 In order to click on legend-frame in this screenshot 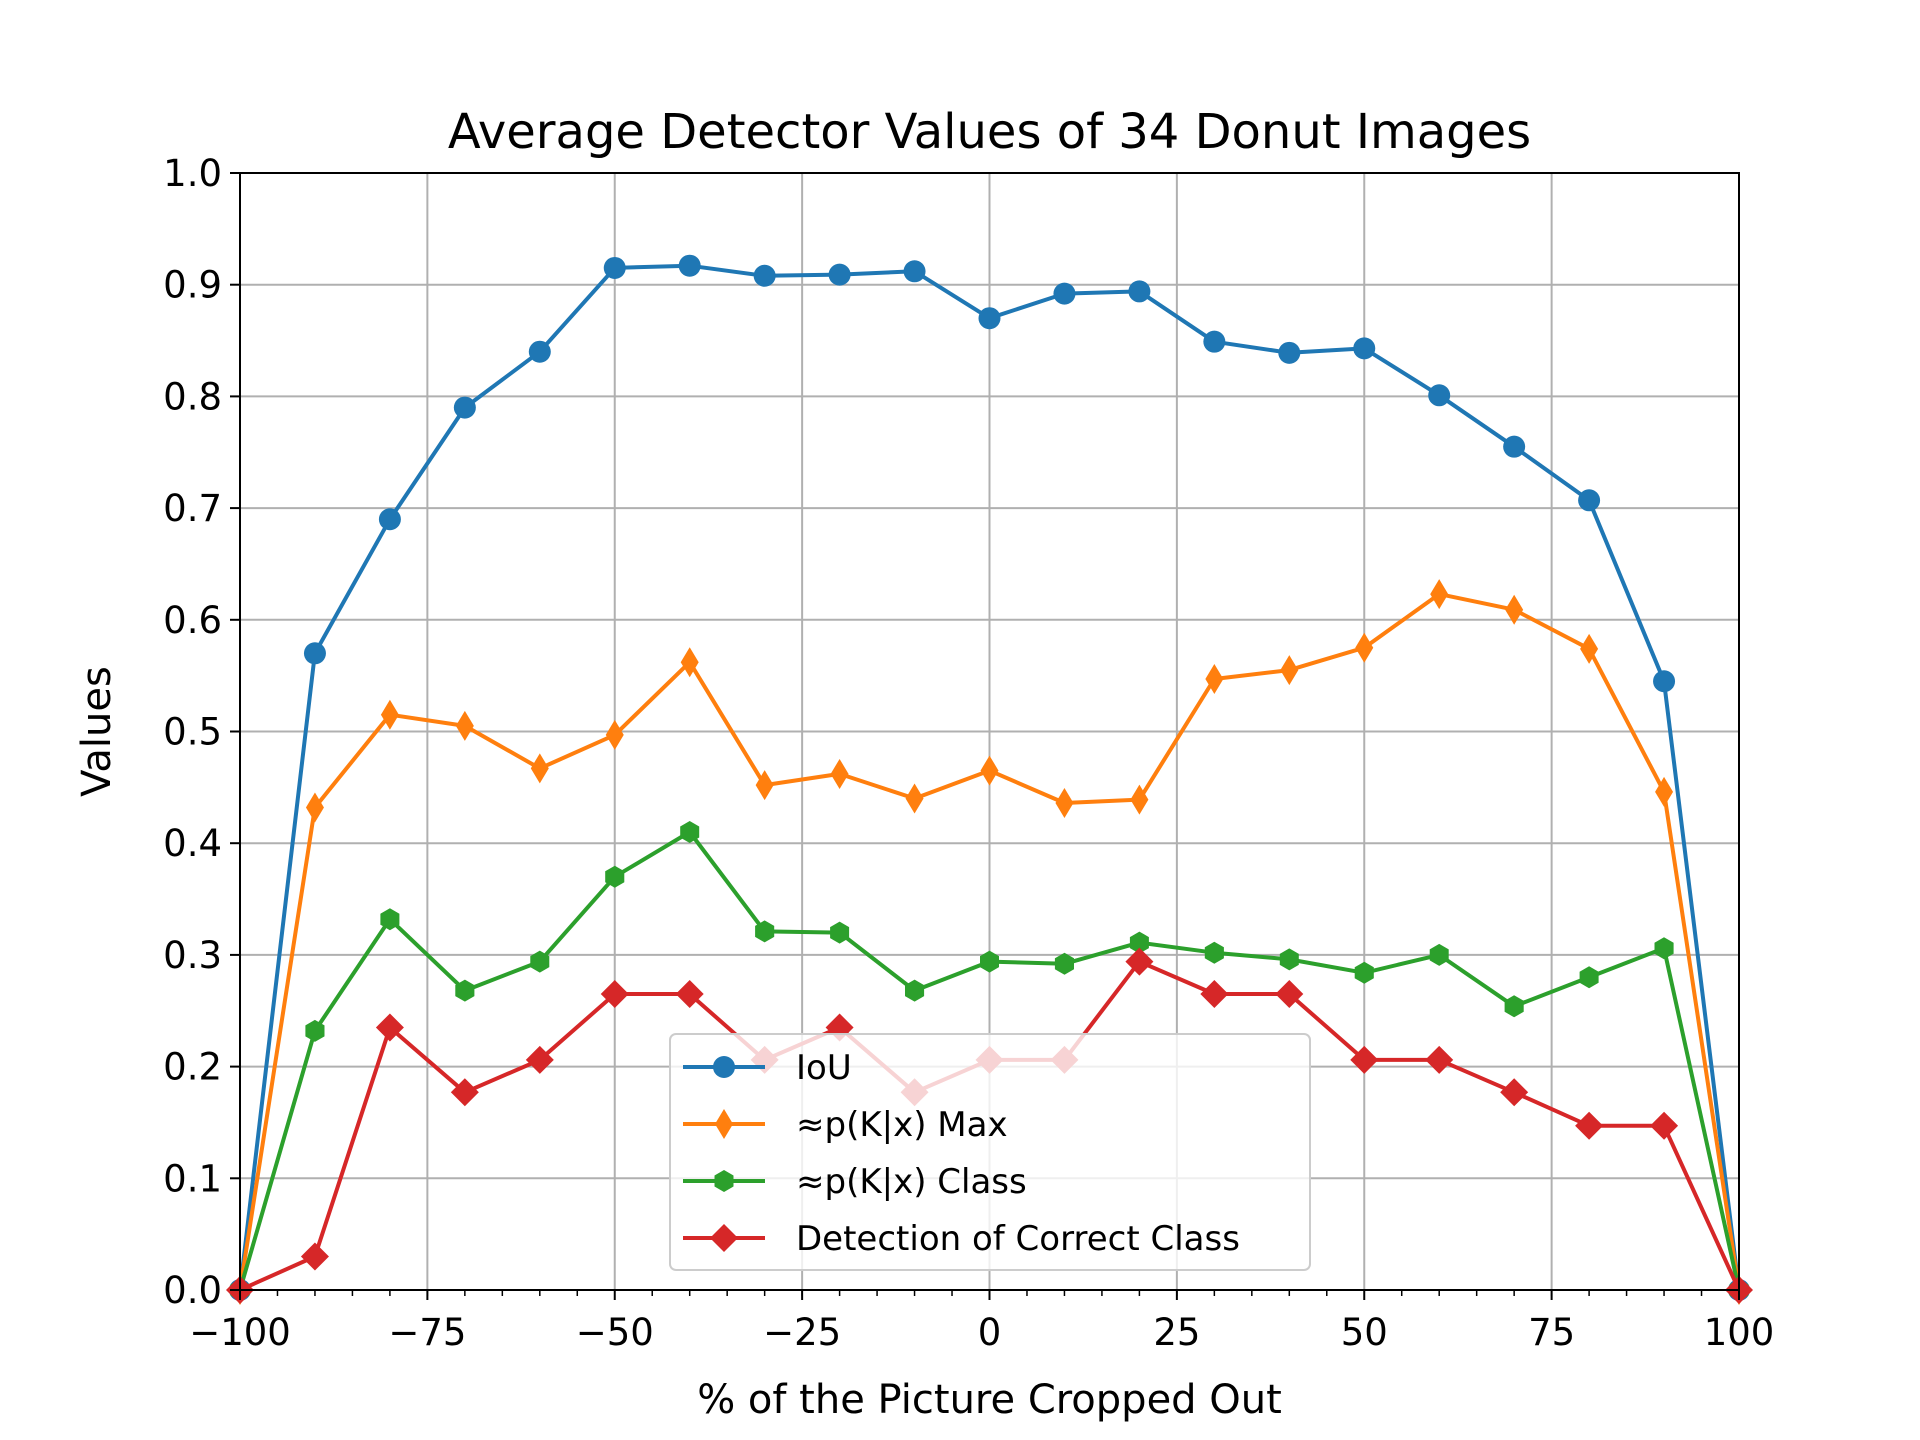, I will do `click(990, 1152)`.